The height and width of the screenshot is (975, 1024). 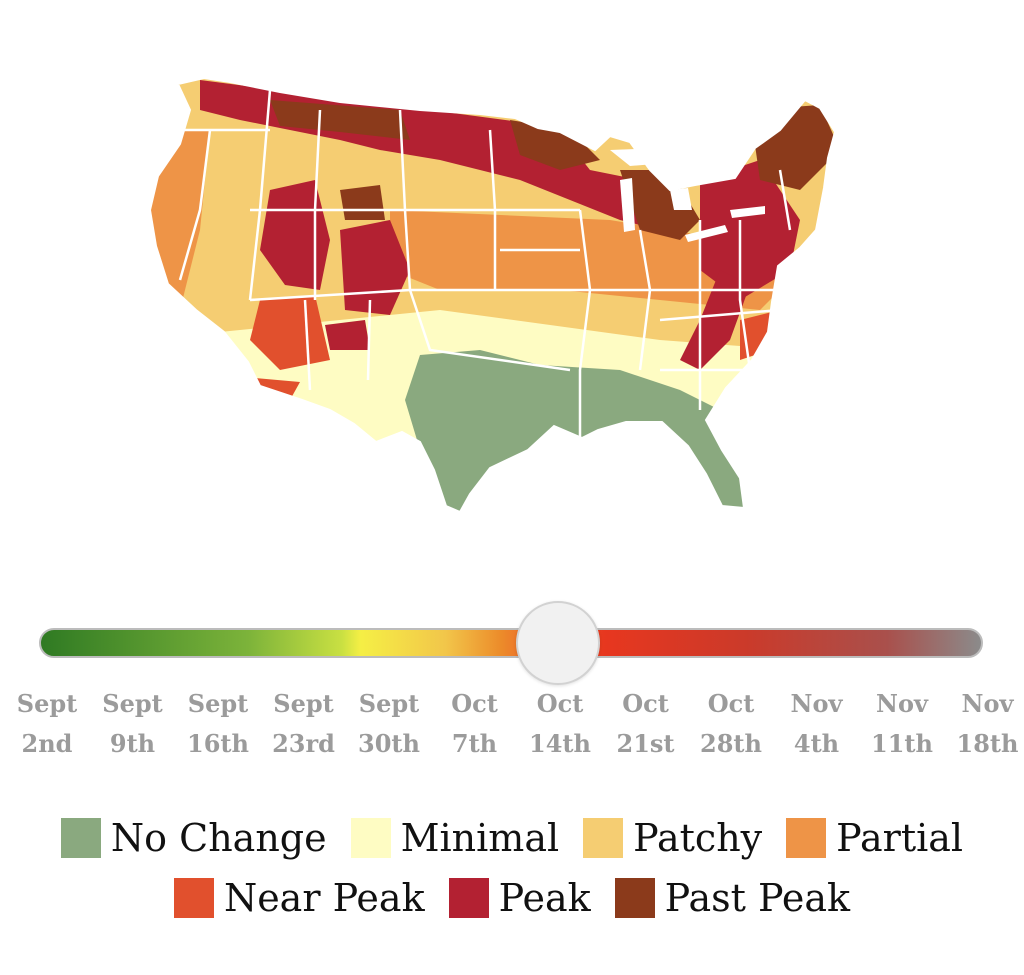 I want to click on date-tick: Nov 4th, so click(x=817, y=724).